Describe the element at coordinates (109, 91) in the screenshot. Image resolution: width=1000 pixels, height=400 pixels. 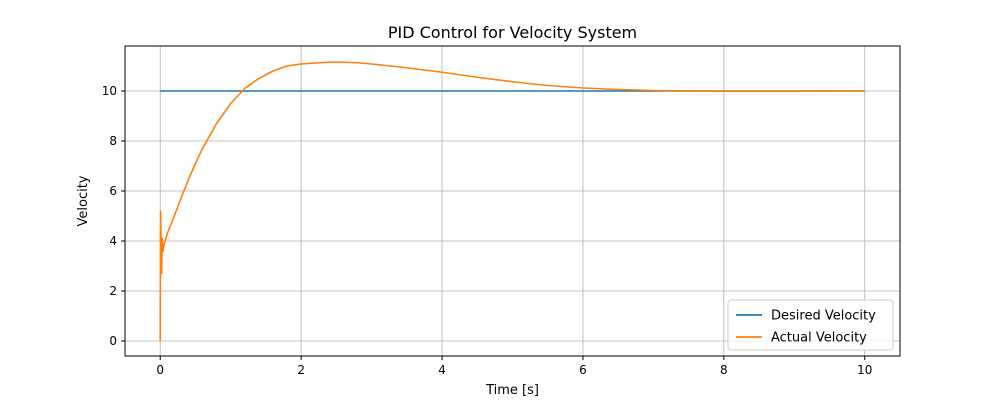
I see `y-tick-label: 10` at that location.